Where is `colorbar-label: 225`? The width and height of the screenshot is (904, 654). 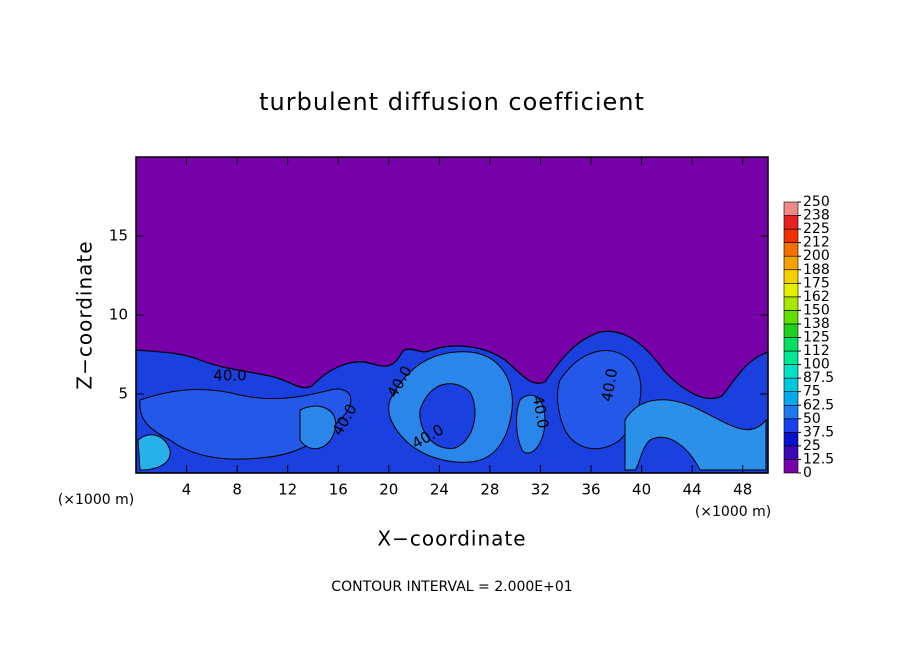 colorbar-label: 225 is located at coordinates (816, 229).